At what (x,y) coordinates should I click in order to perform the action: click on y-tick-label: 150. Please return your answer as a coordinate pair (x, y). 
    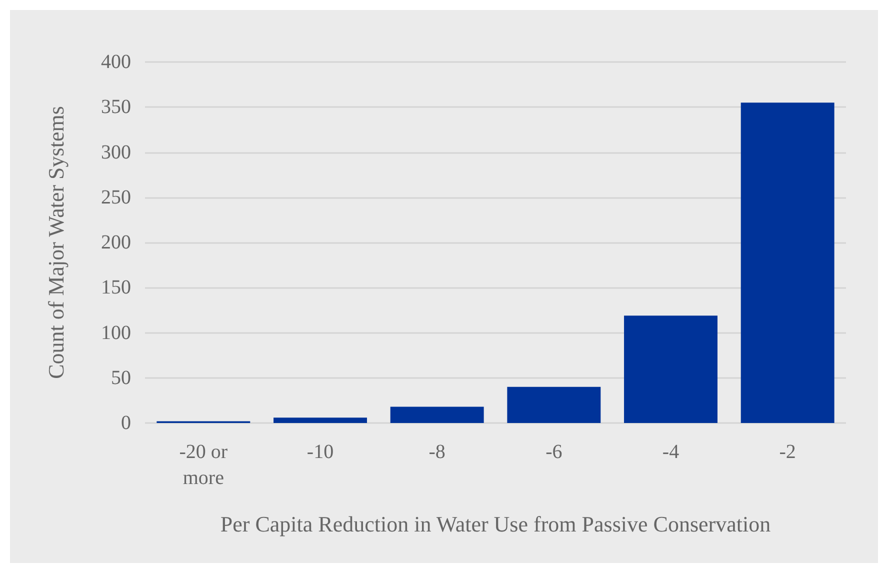
    Looking at the image, I should click on (116, 287).